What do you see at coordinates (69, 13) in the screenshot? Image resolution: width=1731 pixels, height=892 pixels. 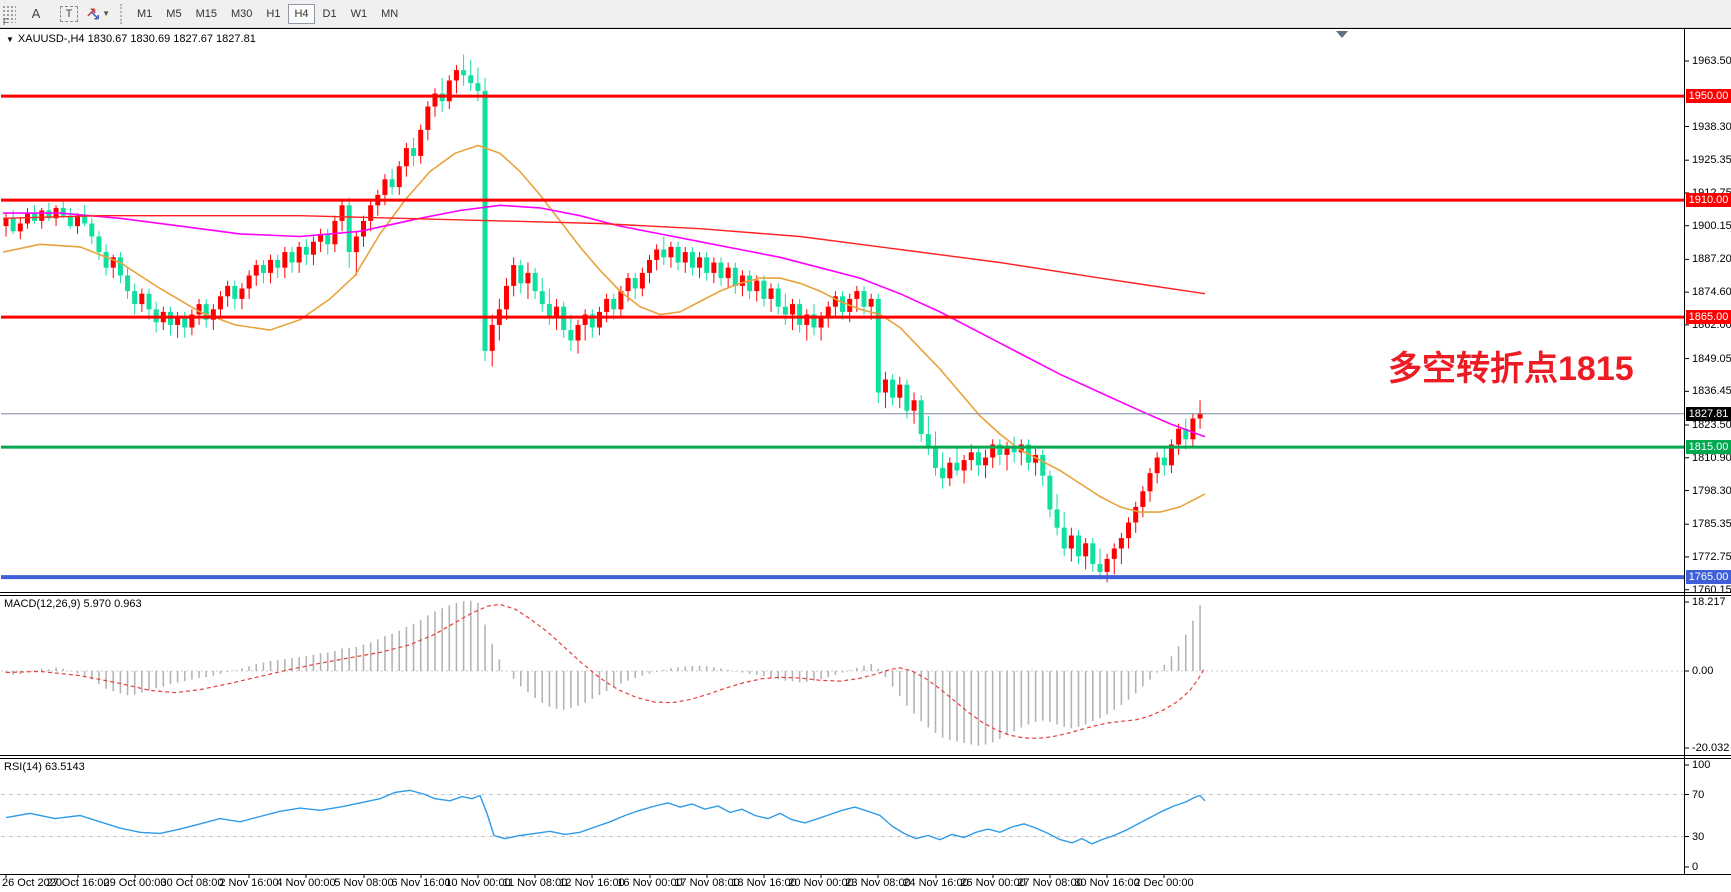 I see `text-label-icon: T` at bounding box center [69, 13].